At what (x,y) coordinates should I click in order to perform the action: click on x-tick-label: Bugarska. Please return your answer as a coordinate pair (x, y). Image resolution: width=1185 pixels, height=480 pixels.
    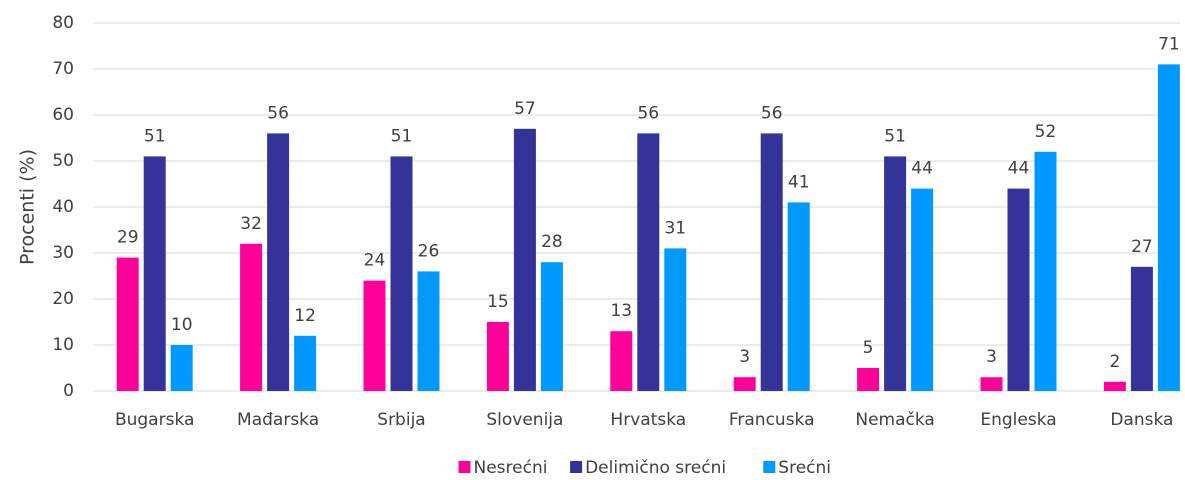
    Looking at the image, I should click on (154, 420).